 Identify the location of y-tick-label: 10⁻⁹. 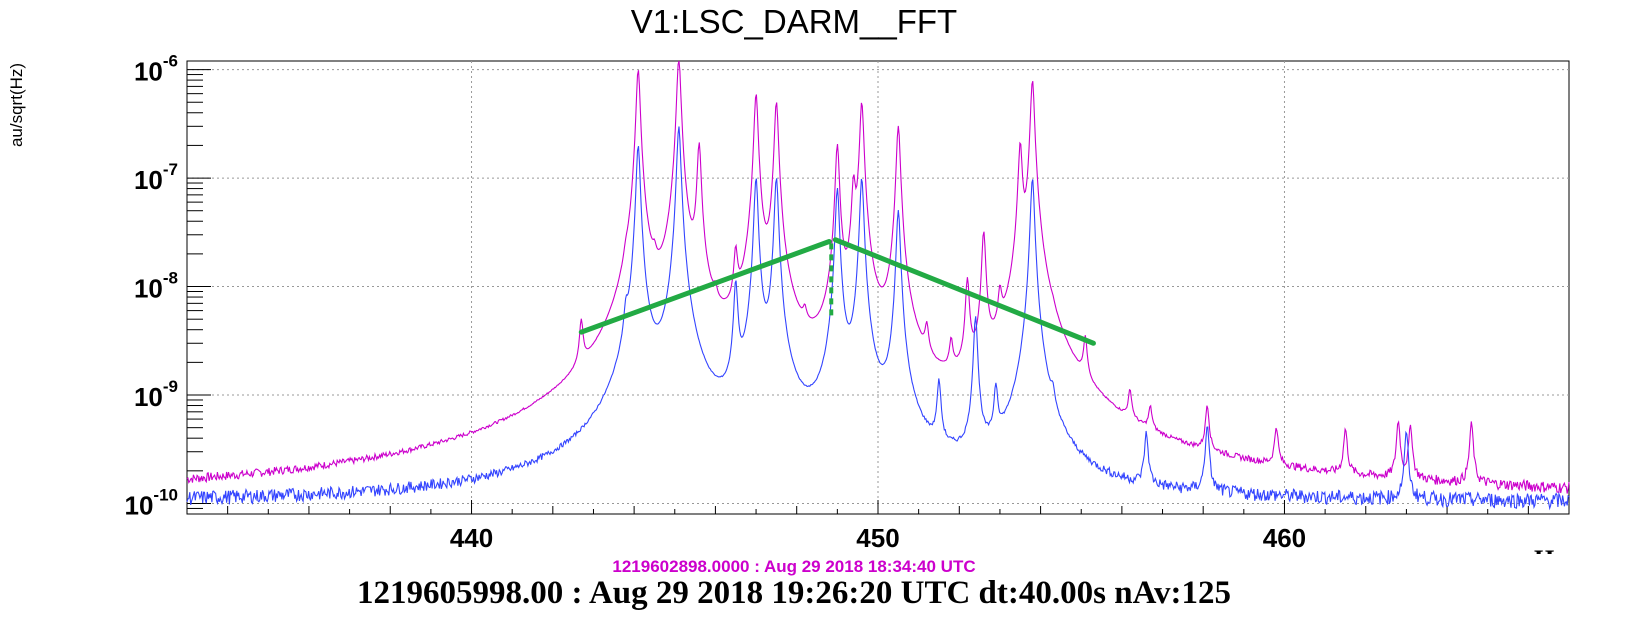
(156, 394).